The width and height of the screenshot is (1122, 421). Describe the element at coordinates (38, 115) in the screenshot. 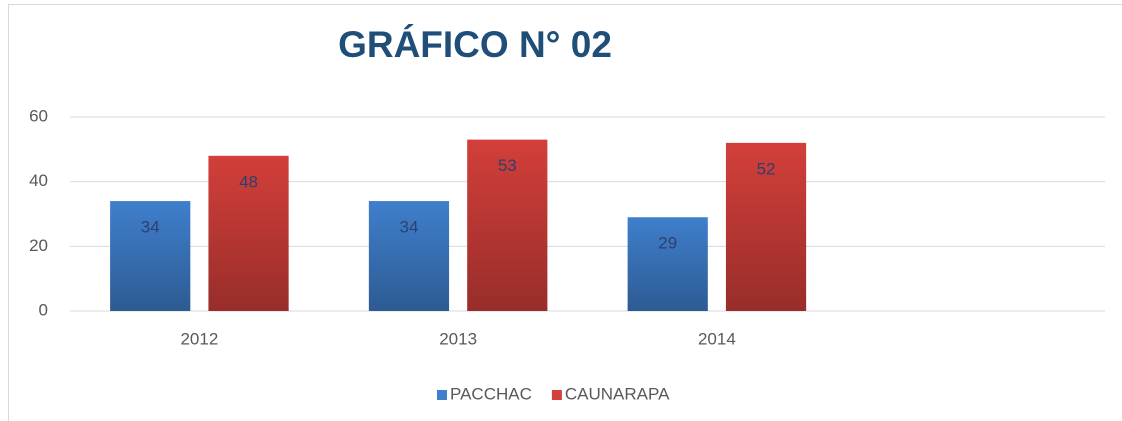

I see `y-tick-label: 60` at that location.